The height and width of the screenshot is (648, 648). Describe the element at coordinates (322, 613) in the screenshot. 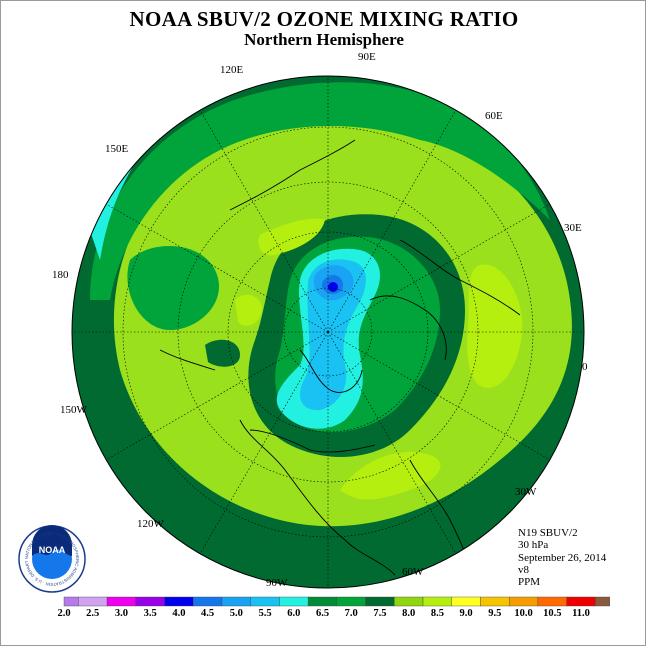

I see `legend-tick-label: 6.5` at that location.